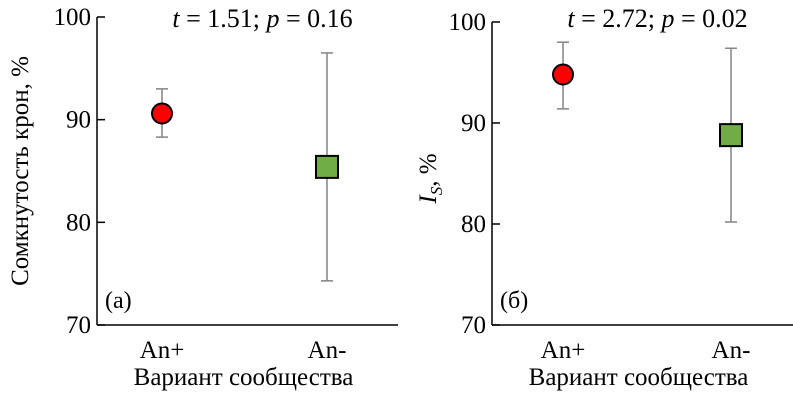 This screenshot has height=396, width=793. I want to click on stat-annotation: t = 2.72; p = 0.02, so click(657, 18).